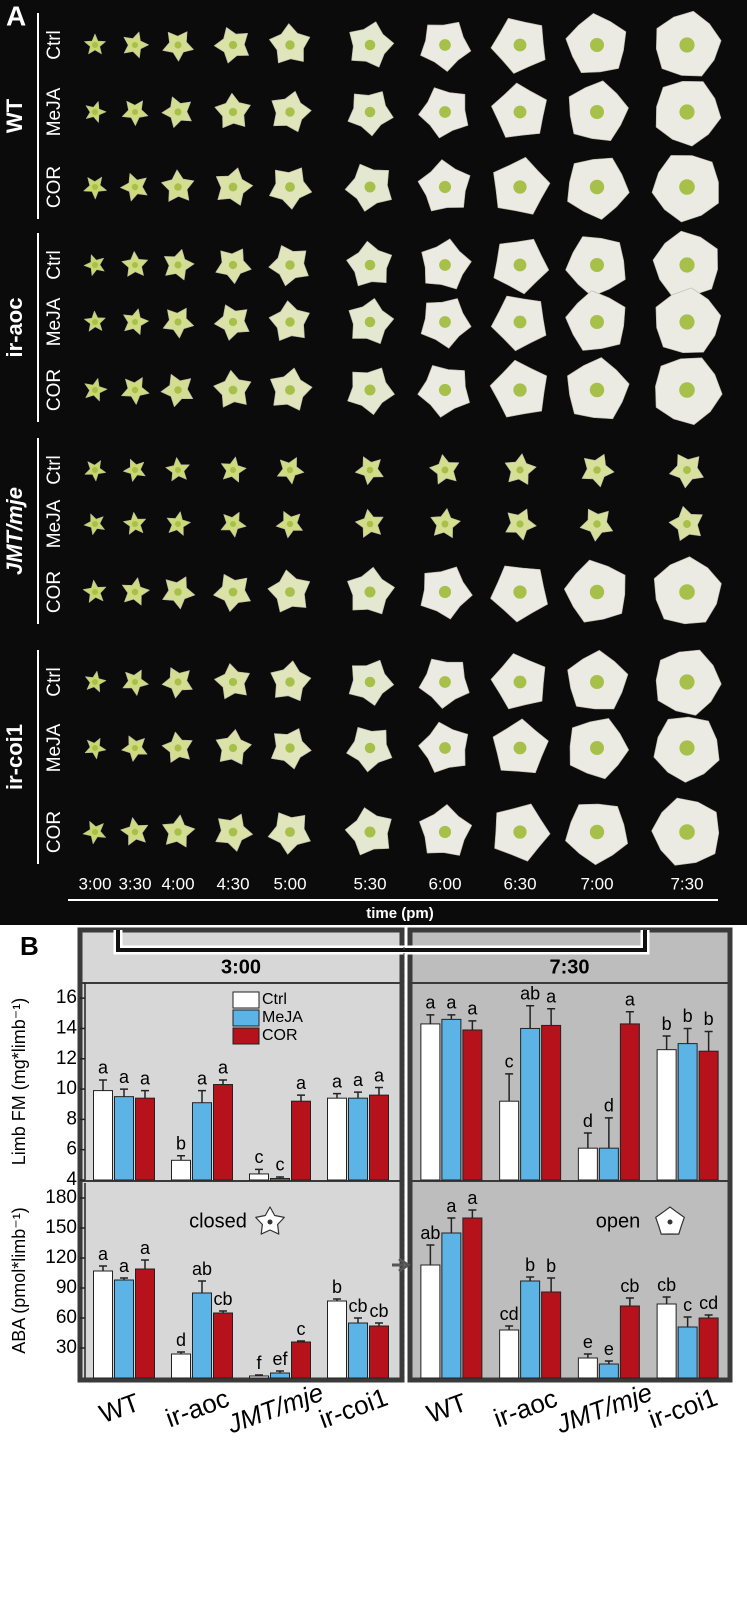 The width and height of the screenshot is (747, 1612). I want to click on significance-letter: ab, so click(202, 1269).